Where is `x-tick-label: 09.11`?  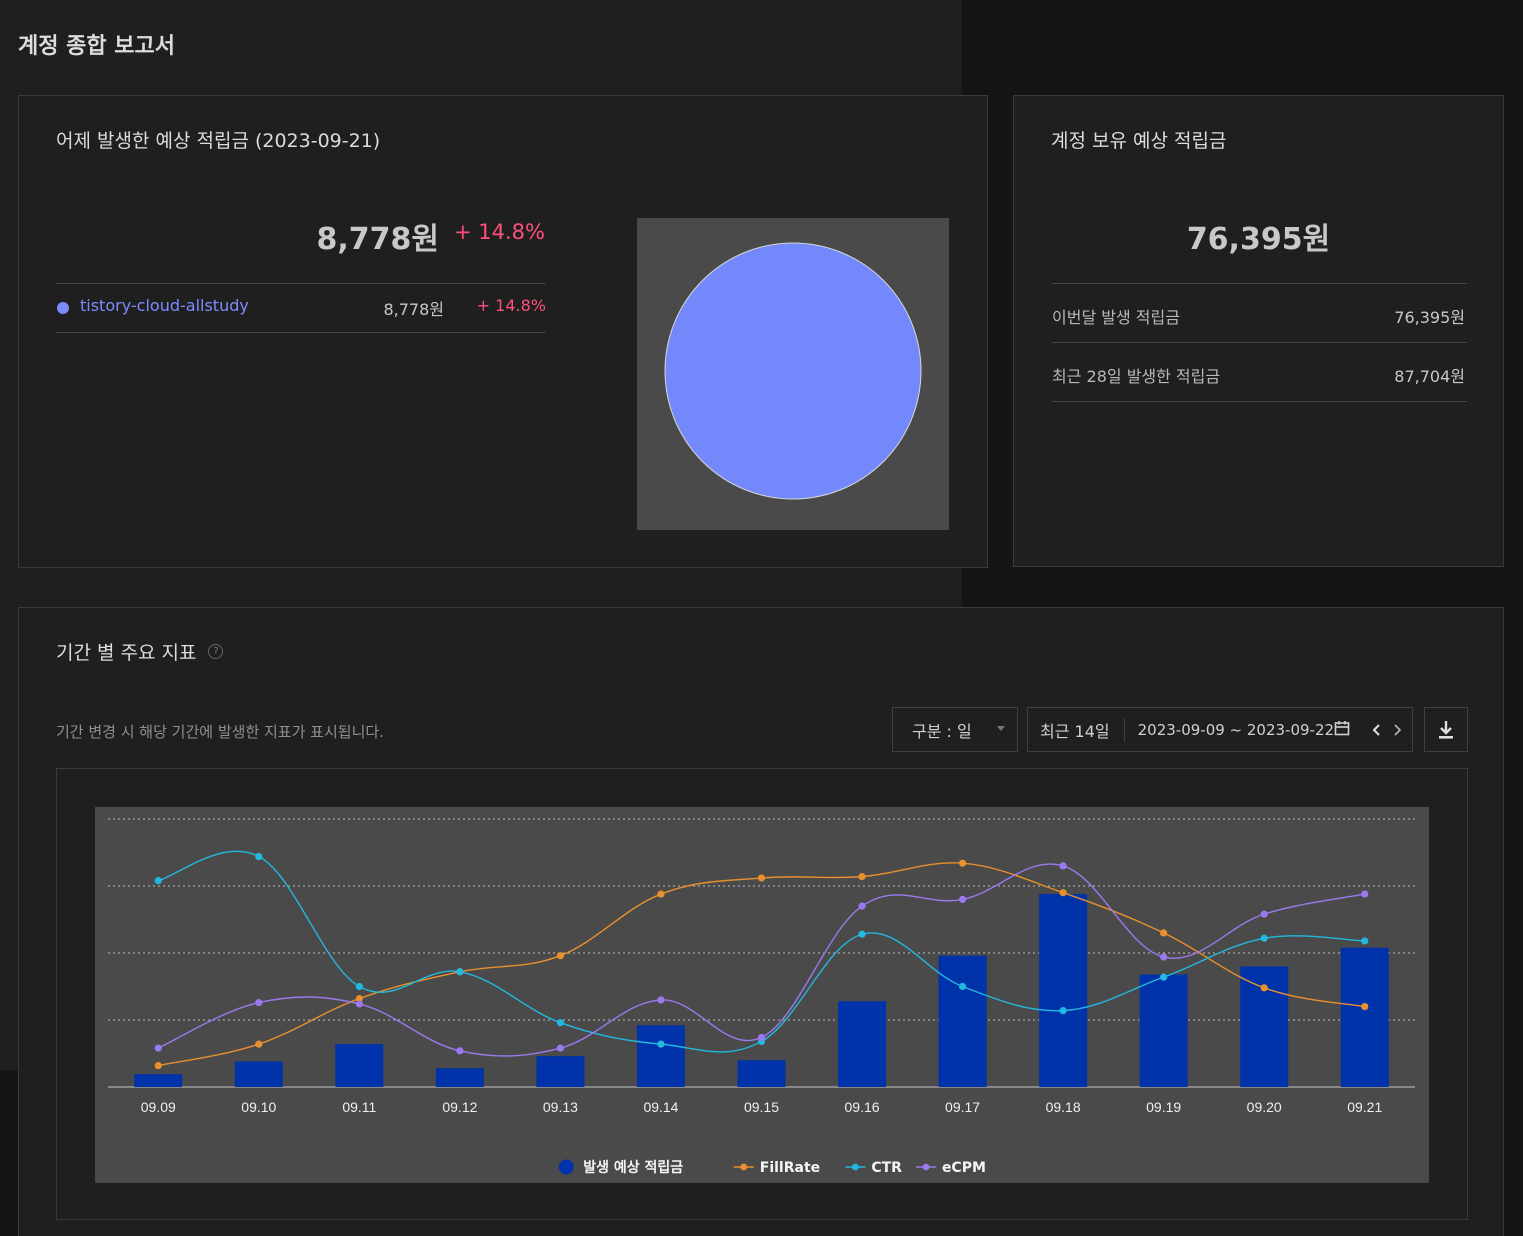 x-tick-label: 09.11 is located at coordinates (359, 1107).